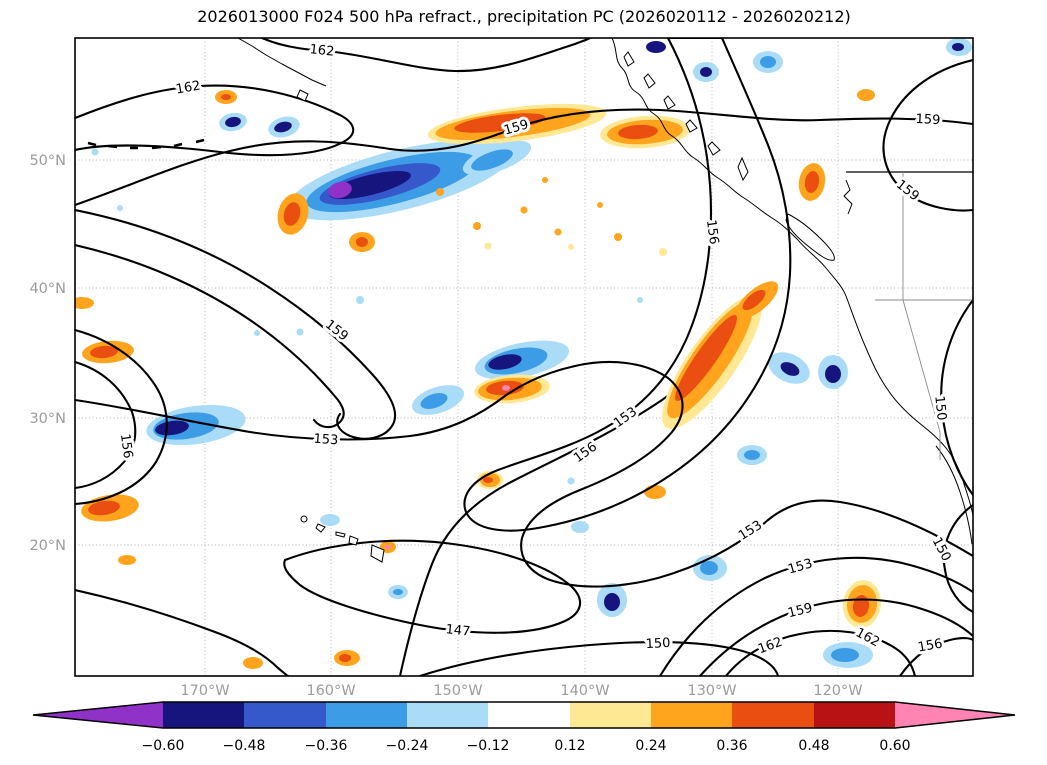  Describe the element at coordinates (770, 646) in the screenshot. I see `contour-label: 162` at that location.